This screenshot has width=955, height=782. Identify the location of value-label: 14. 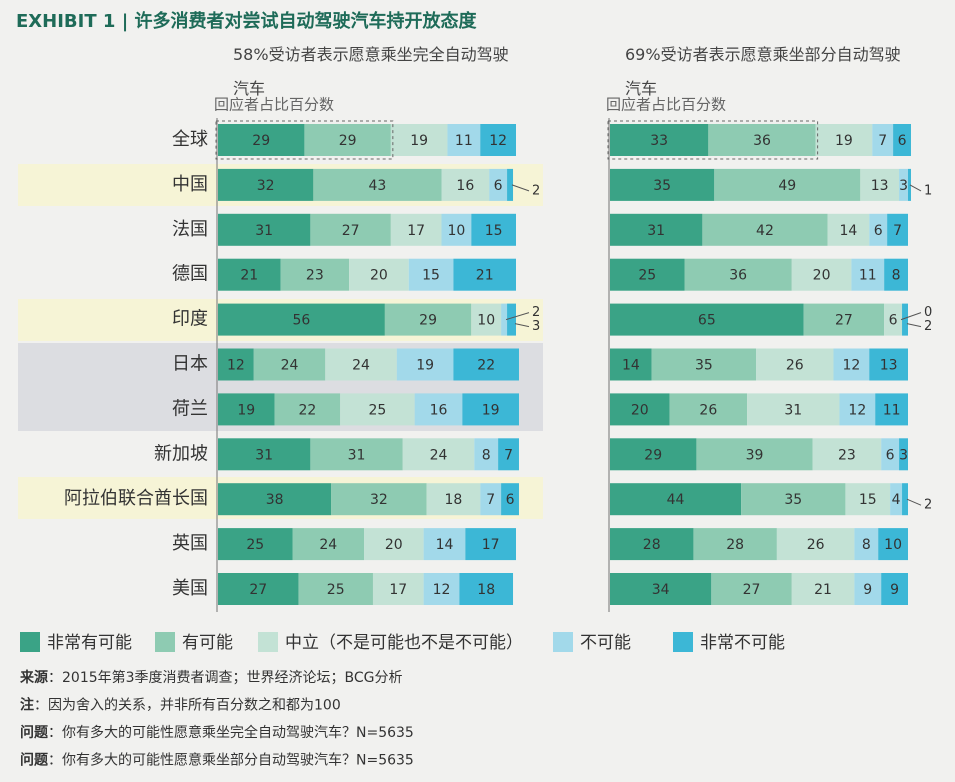
(445, 545).